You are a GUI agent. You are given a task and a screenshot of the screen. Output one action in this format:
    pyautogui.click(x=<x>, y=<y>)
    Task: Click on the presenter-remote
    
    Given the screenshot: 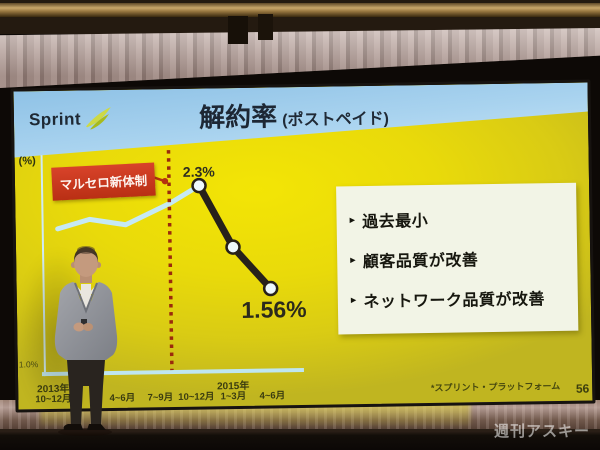 What is the action you would take?
    pyautogui.click(x=84, y=324)
    